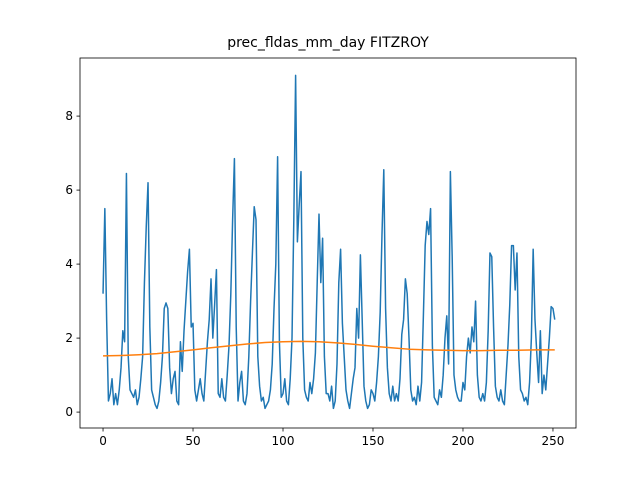 This screenshot has height=484, width=640. What do you see at coordinates (192, 441) in the screenshot?
I see `x-tick-label: 50` at bounding box center [192, 441].